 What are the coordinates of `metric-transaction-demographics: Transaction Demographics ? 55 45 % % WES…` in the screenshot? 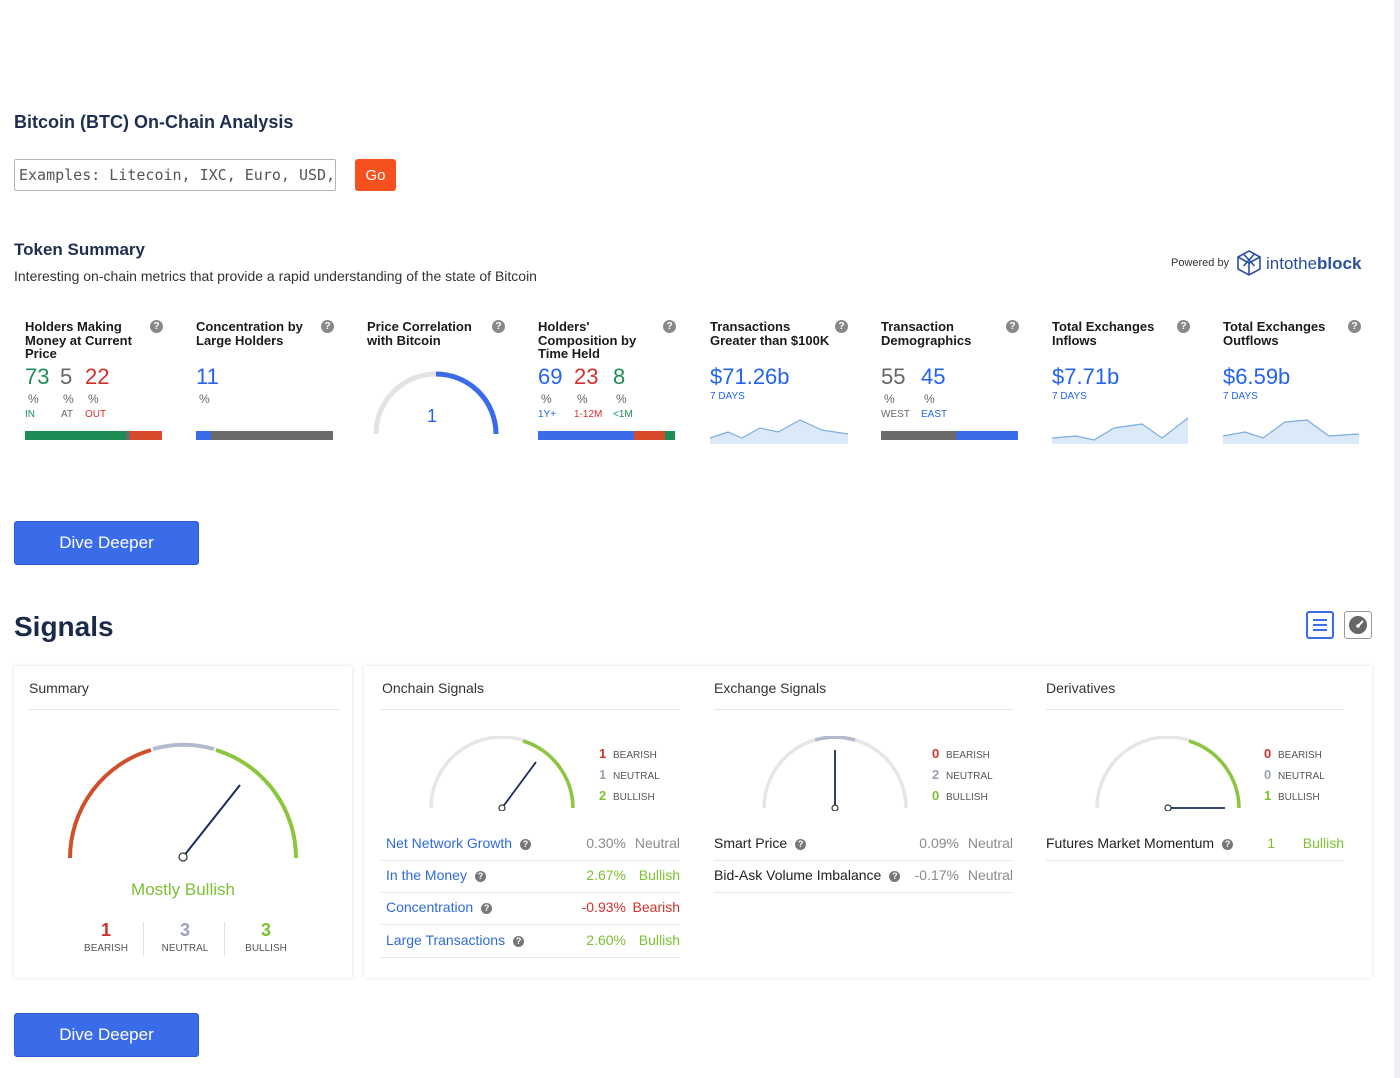 It's located at (951, 380).